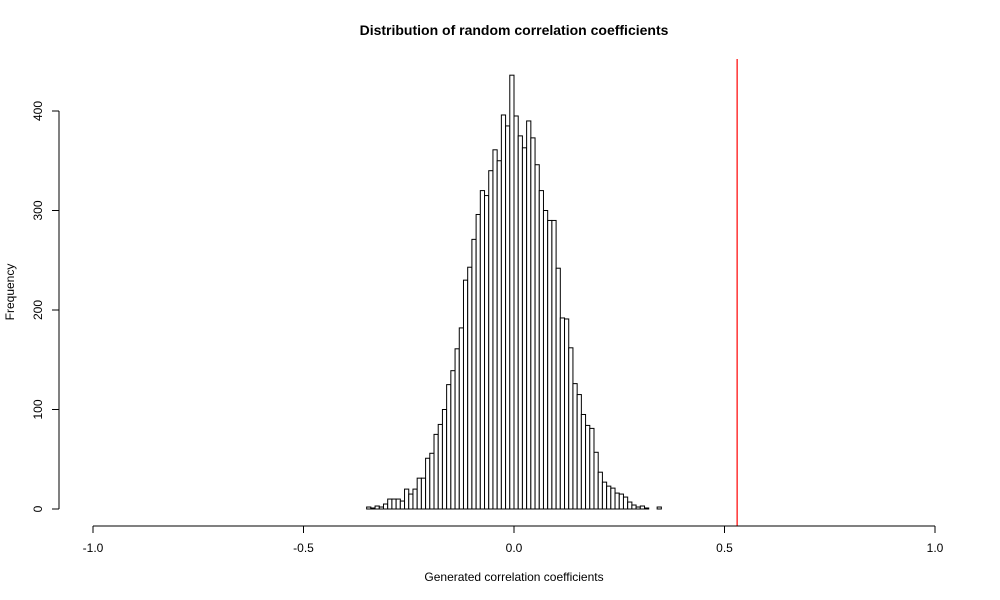 The image size is (1000, 600). I want to click on x-tick-label: -1.0, so click(93, 548).